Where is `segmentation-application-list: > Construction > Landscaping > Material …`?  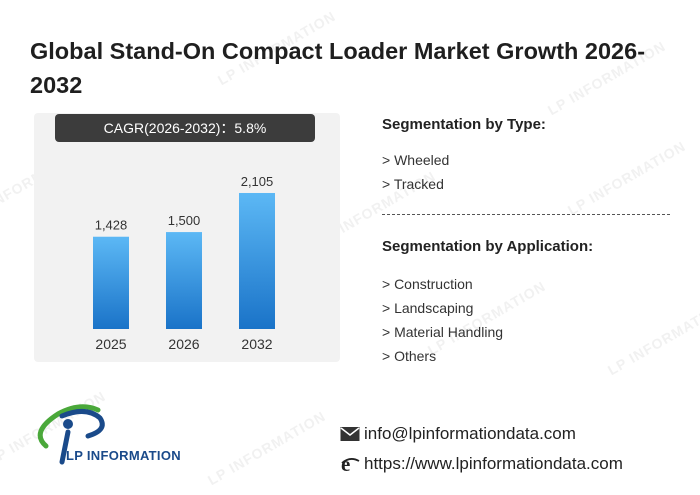
segmentation-application-list: > Construction > Landscaping > Material … is located at coordinates (442, 320).